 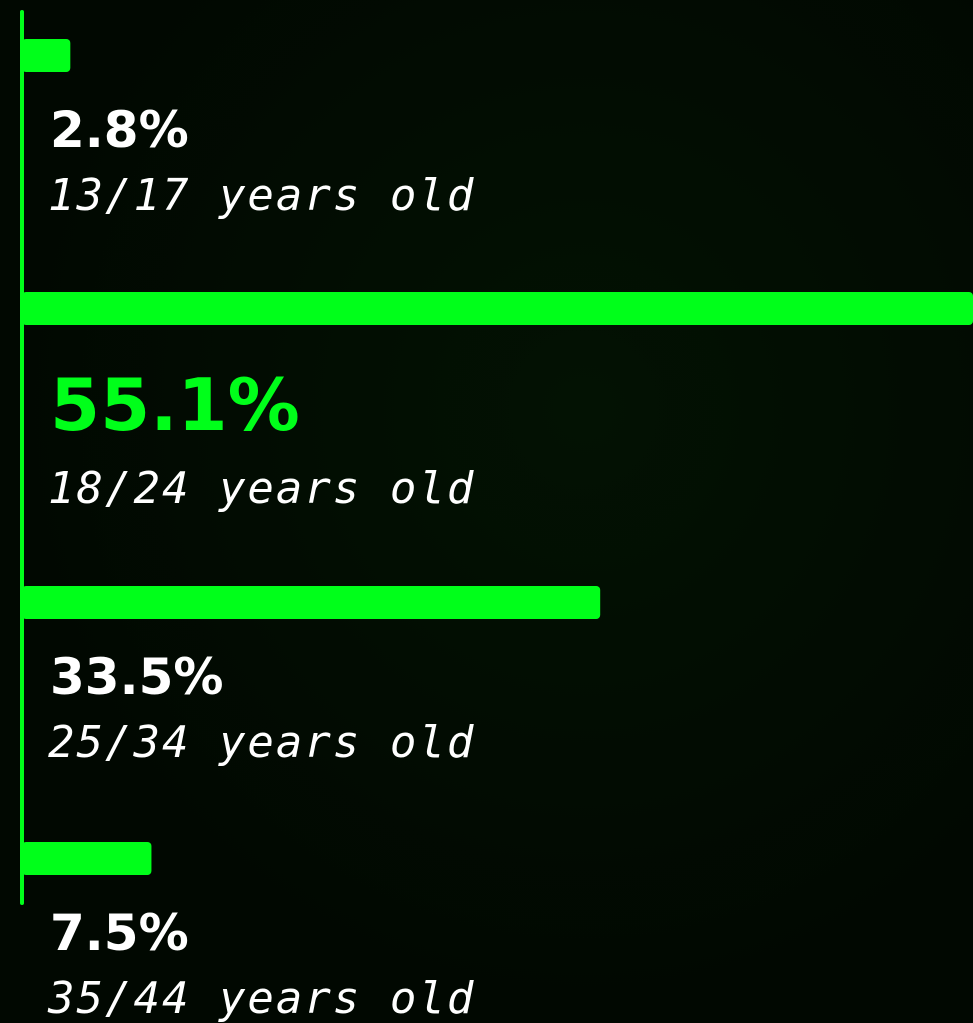 What do you see at coordinates (261, 195) in the screenshot?
I see `category-label: 13/17 years old` at bounding box center [261, 195].